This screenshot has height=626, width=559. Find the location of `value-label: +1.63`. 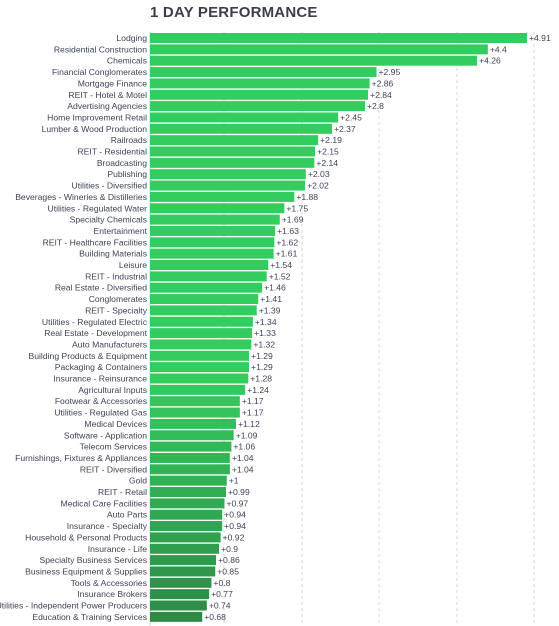

value-label: +1.63 is located at coordinates (288, 231).